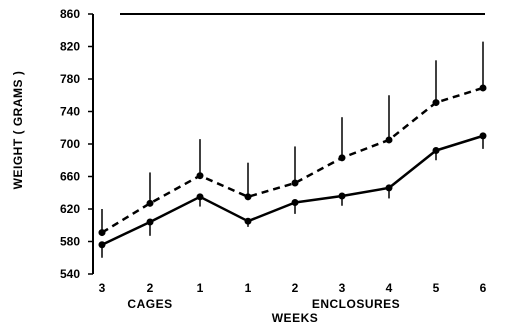 The width and height of the screenshot is (507, 329). I want to click on x-tick-label: 6, so click(483, 288).